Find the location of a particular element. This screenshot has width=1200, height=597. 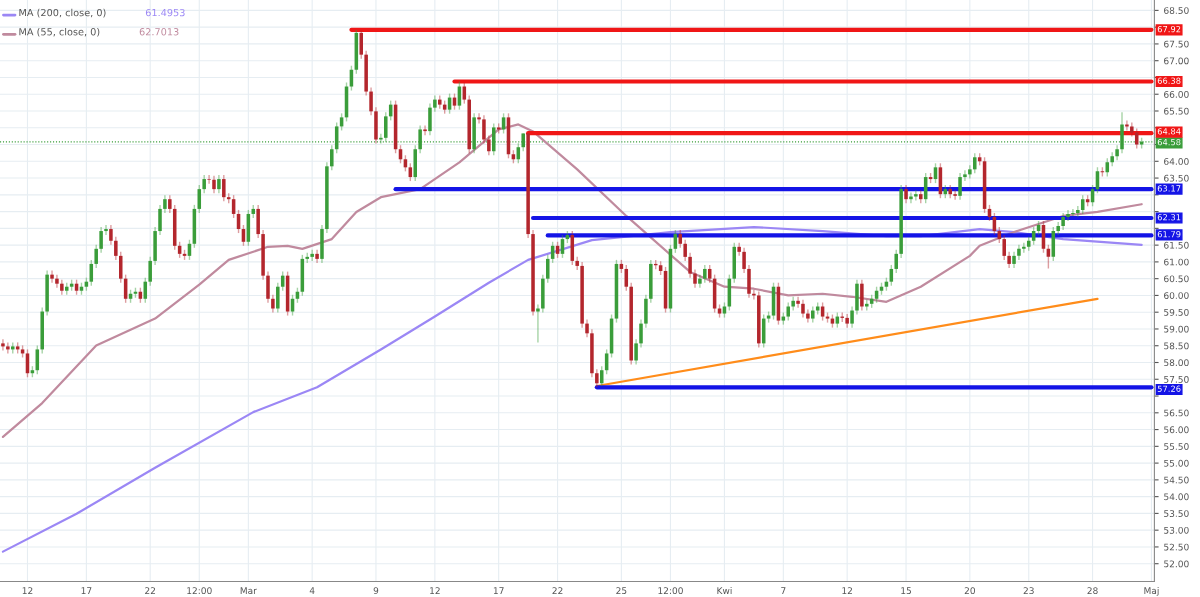

y-tick-label: 58.50 is located at coordinates (1176, 346).